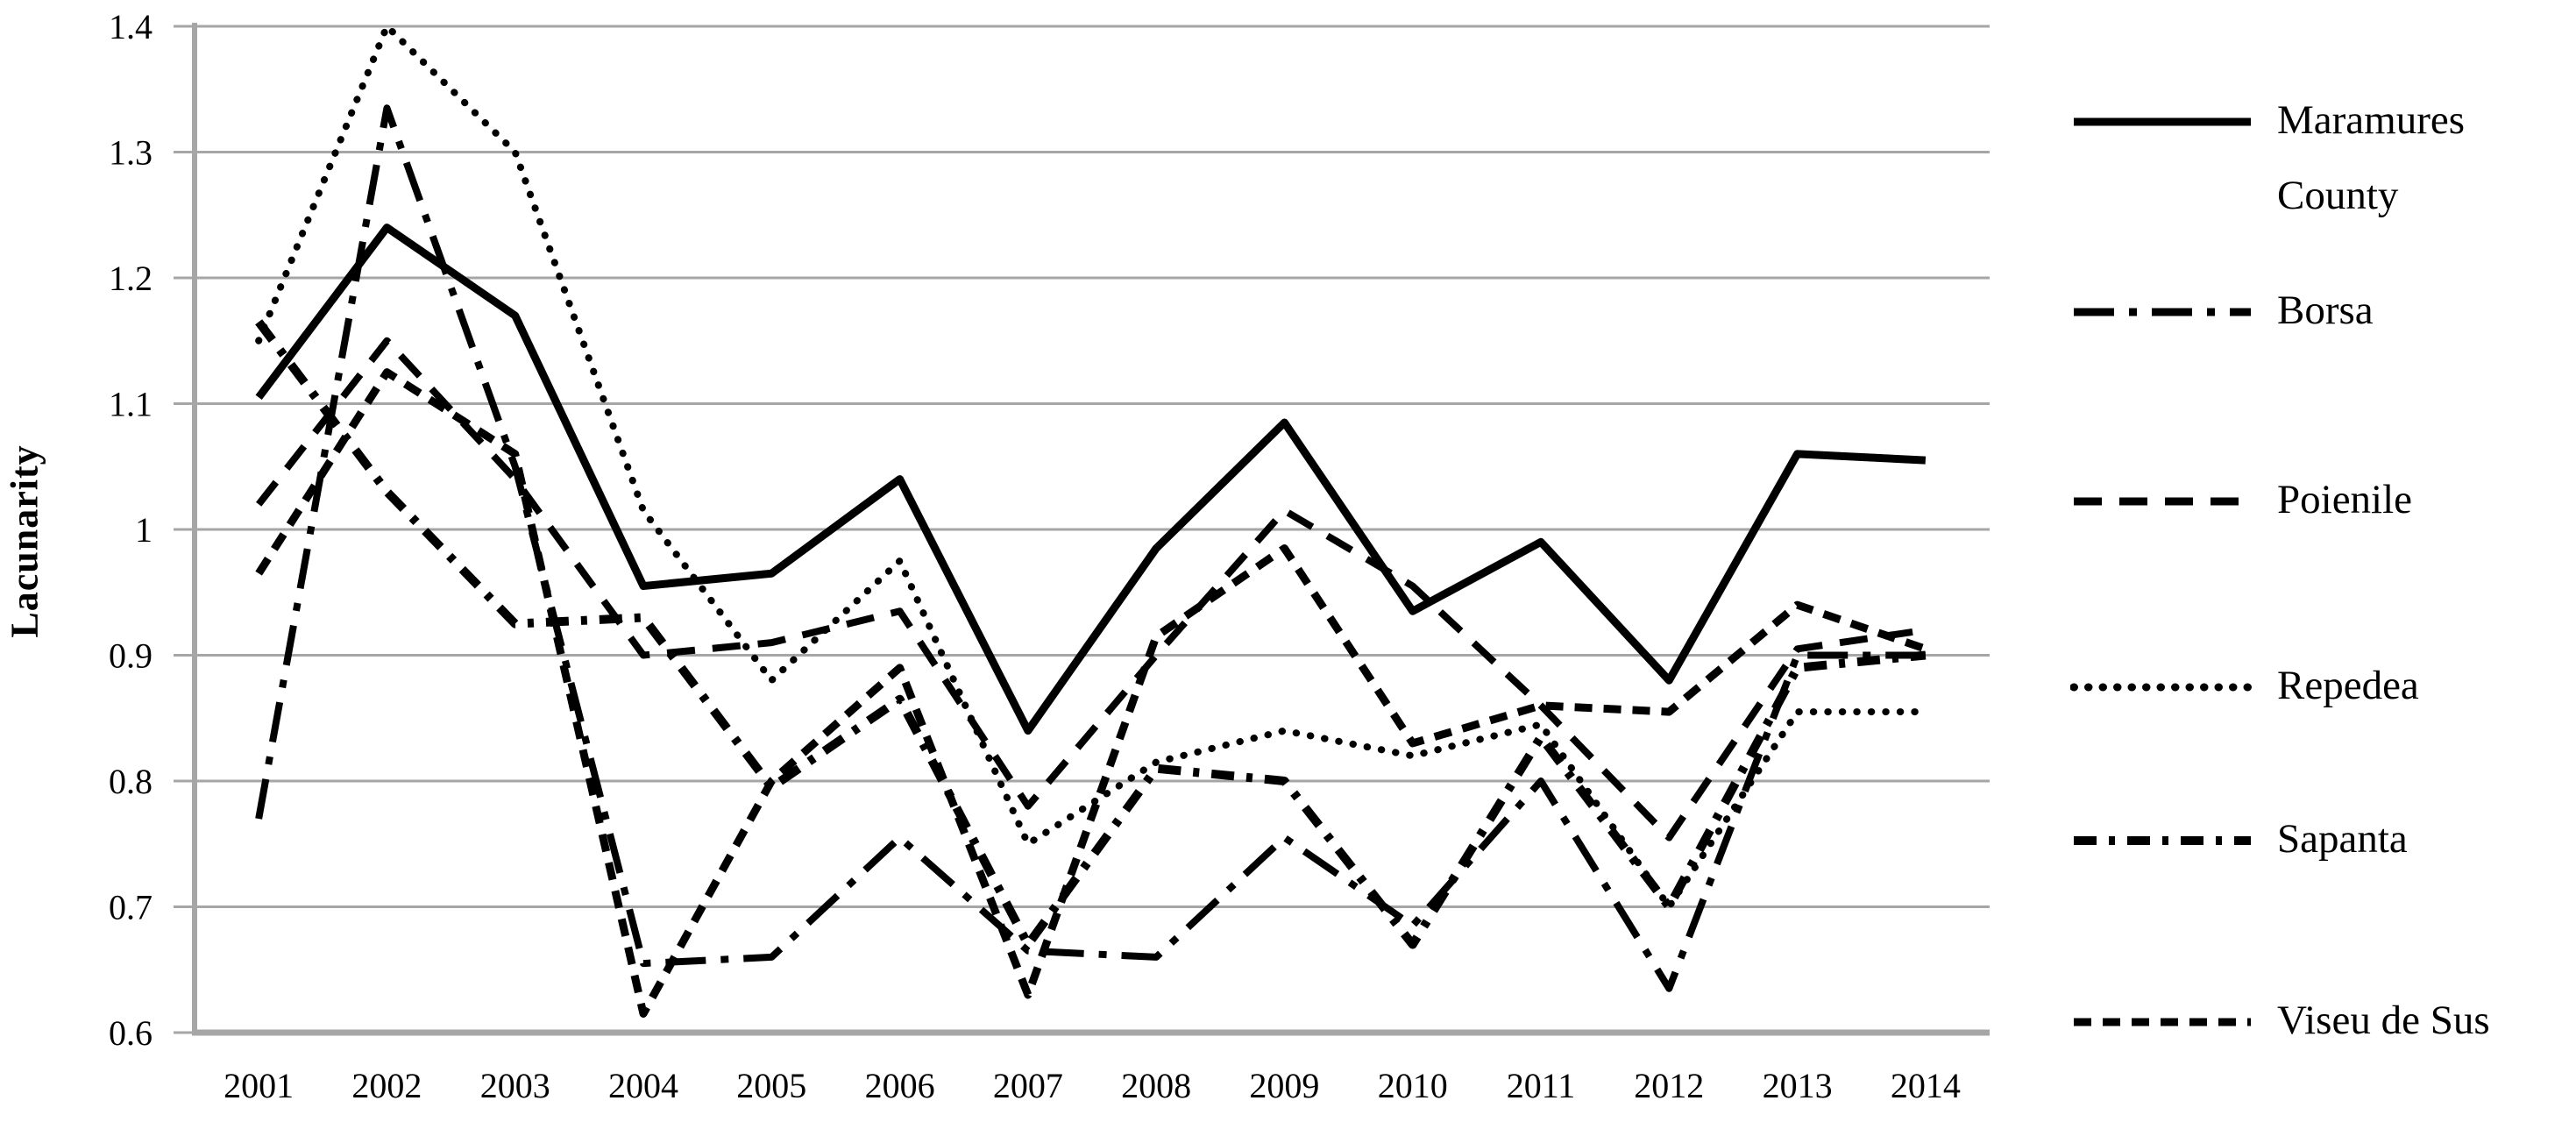 The width and height of the screenshot is (2576, 1122). Describe the element at coordinates (771, 1086) in the screenshot. I see `x-label-2005: 2005` at that location.